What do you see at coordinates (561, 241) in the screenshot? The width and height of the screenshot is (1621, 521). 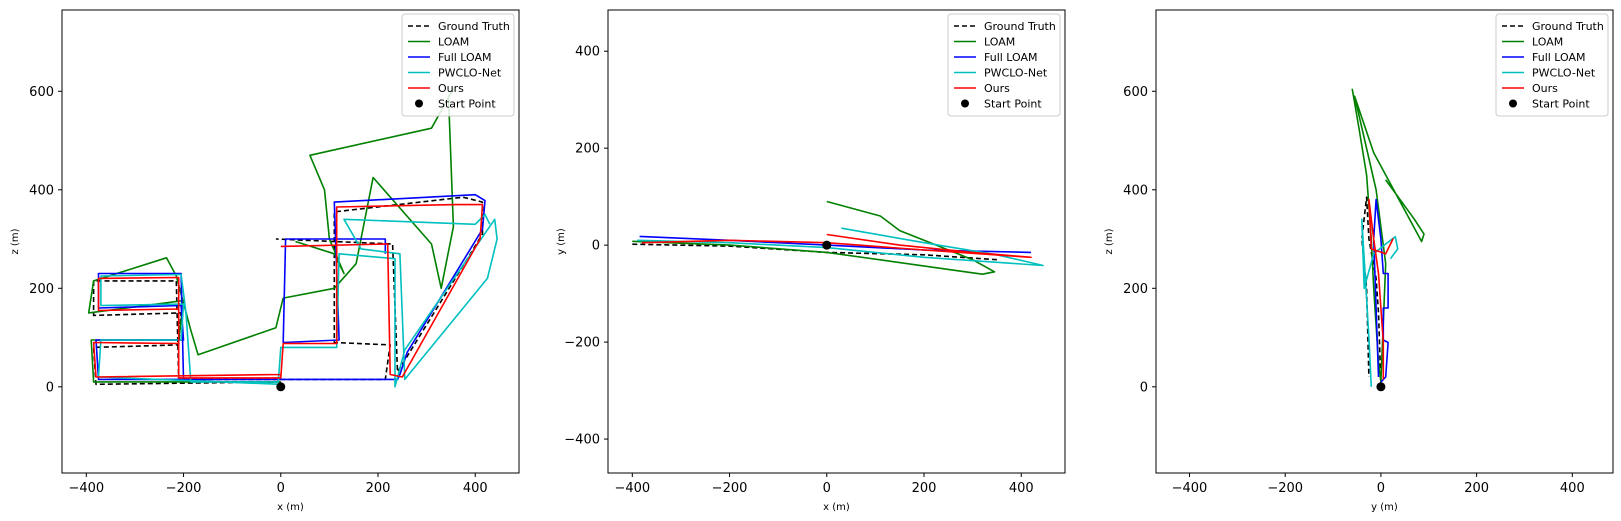 I see `y-axis-label: y (m)` at bounding box center [561, 241].